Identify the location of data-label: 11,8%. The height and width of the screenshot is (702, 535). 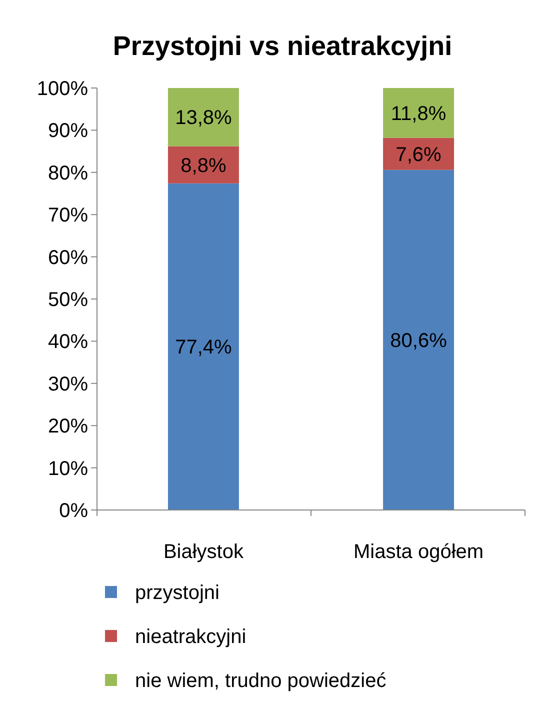
(418, 113).